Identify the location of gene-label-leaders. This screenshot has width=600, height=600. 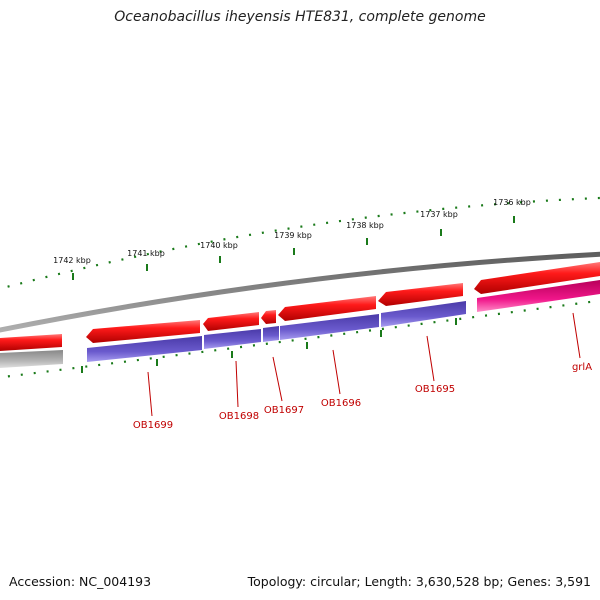
(364, 364).